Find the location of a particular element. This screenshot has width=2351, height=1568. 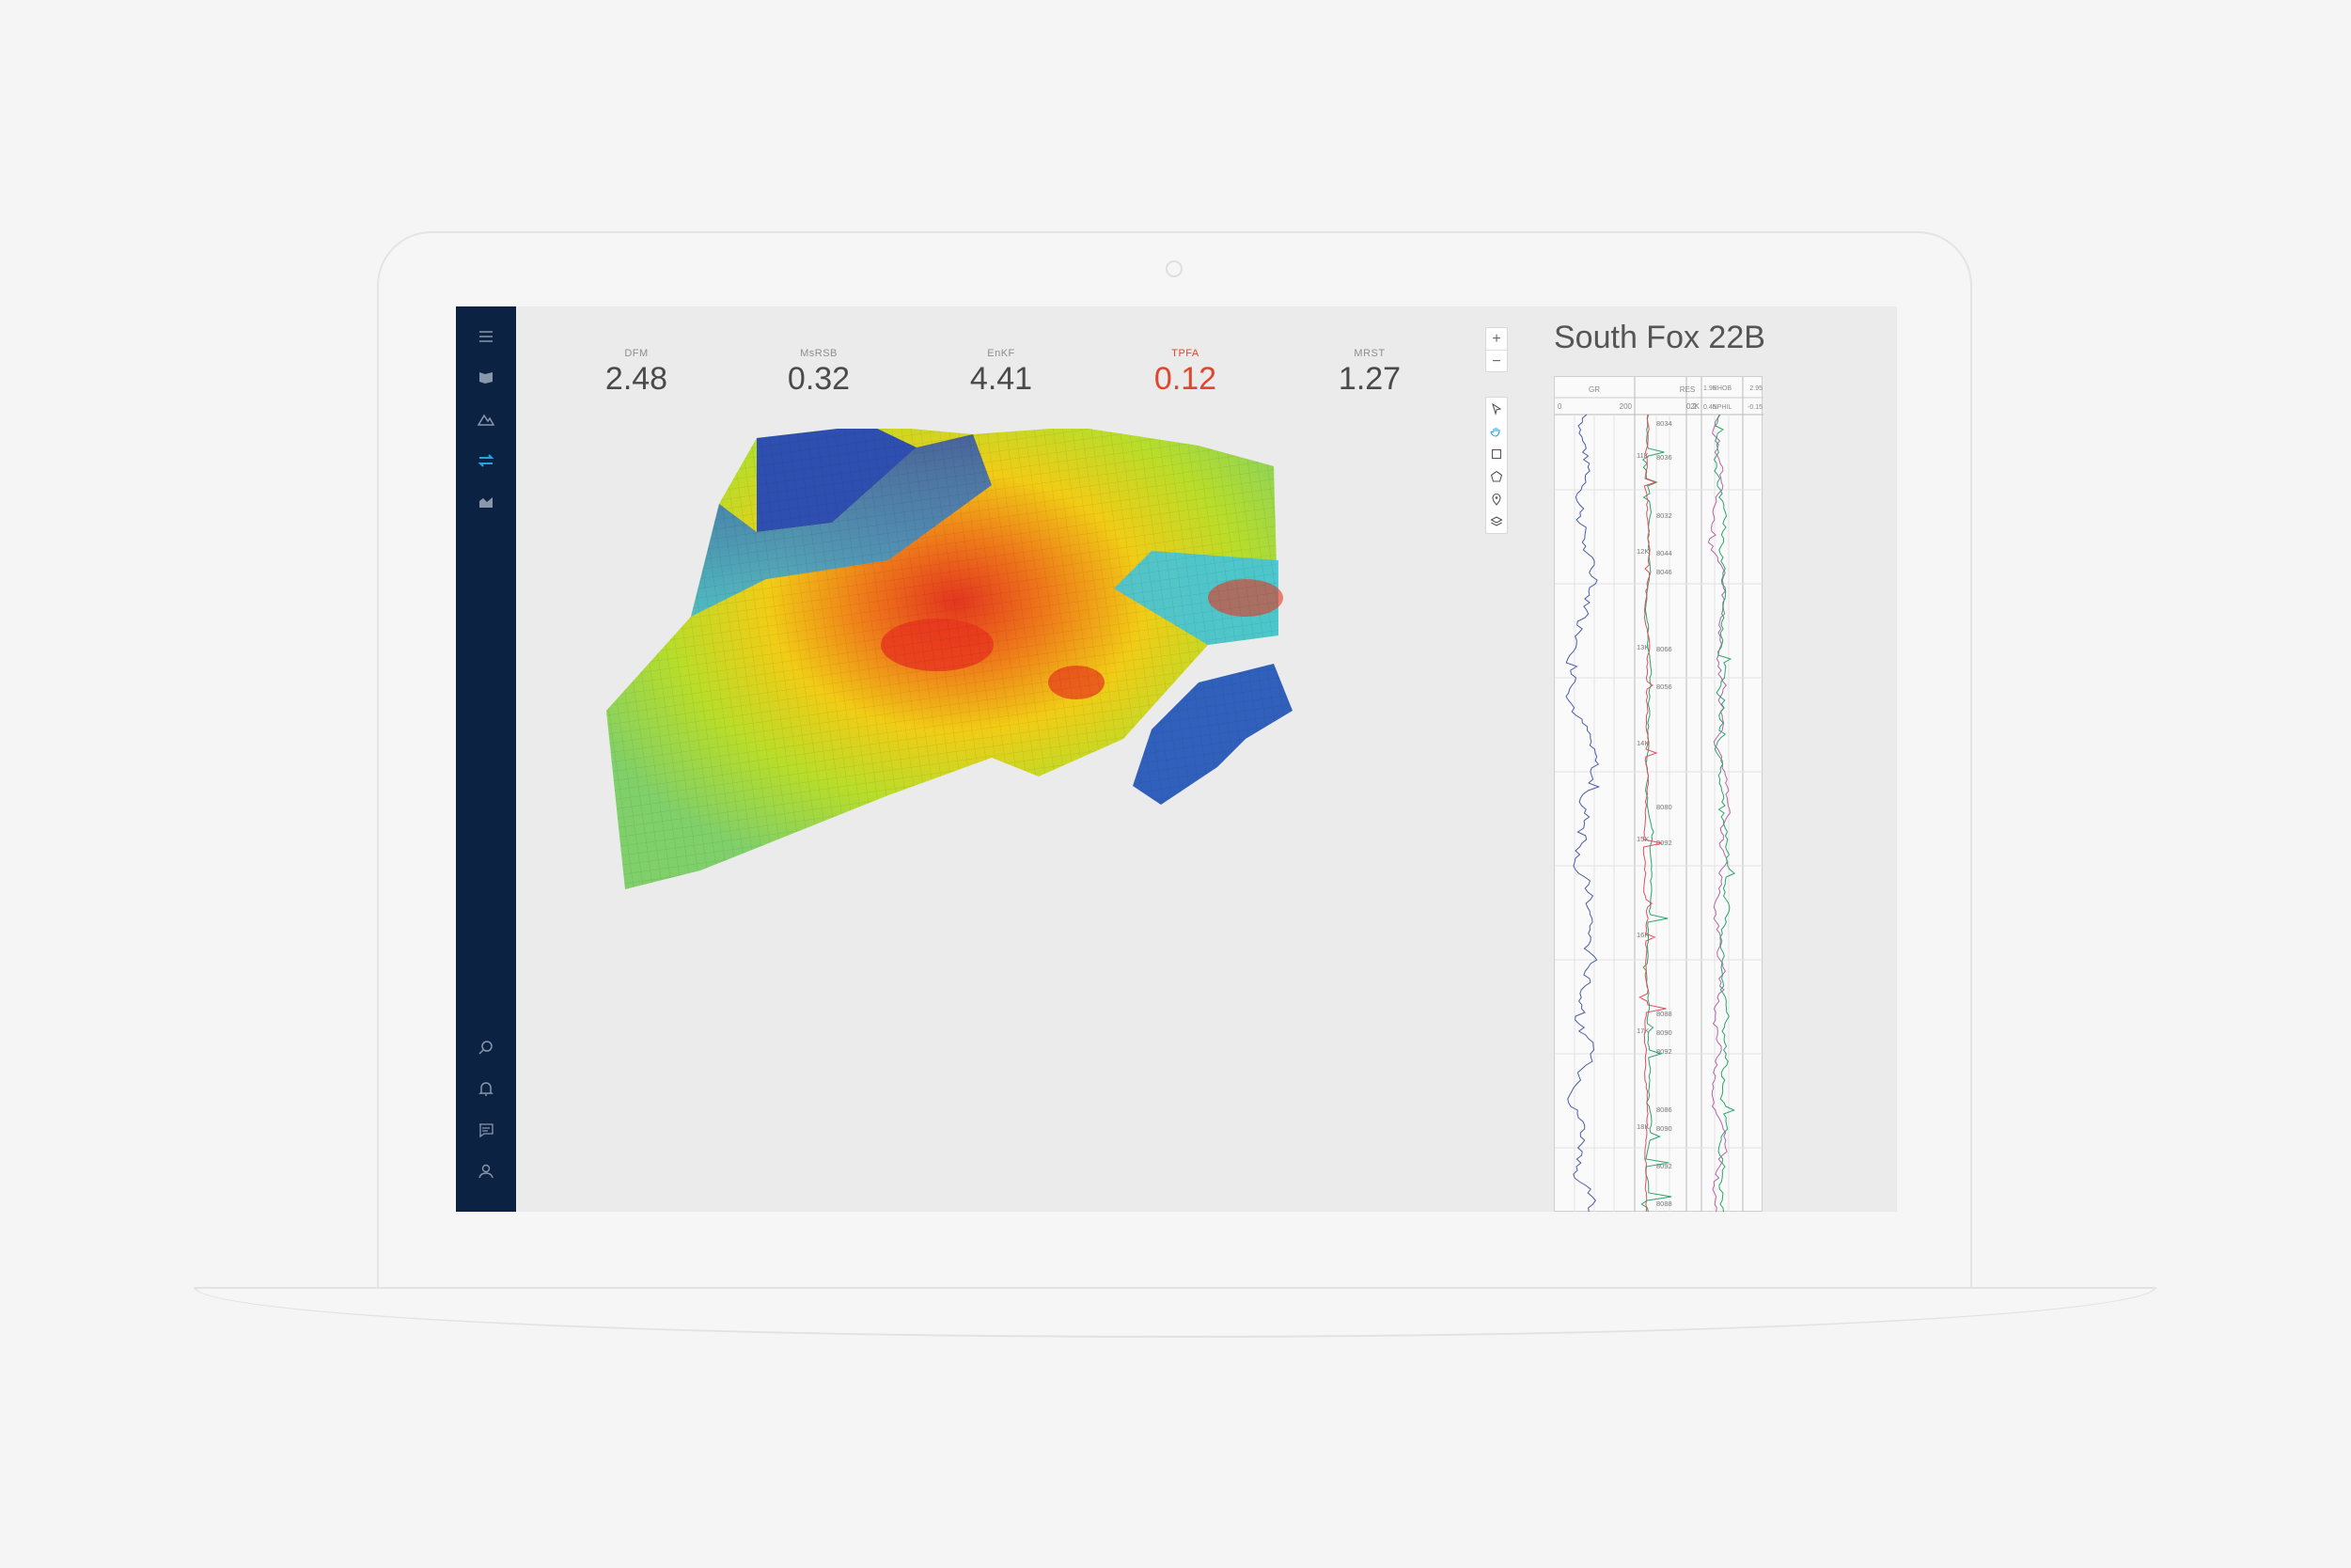

messages-button is located at coordinates (486, 1130).